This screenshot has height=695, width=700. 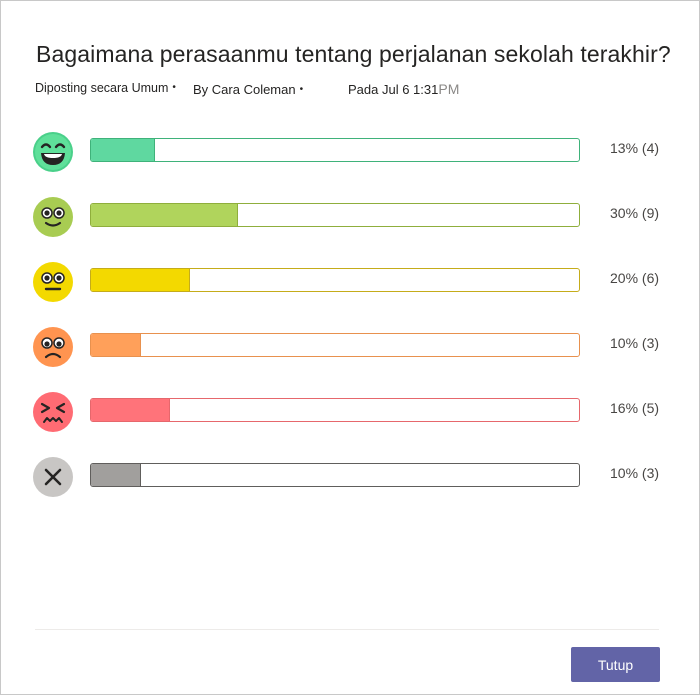 What do you see at coordinates (53, 412) in the screenshot?
I see `tired-face-icon` at bounding box center [53, 412].